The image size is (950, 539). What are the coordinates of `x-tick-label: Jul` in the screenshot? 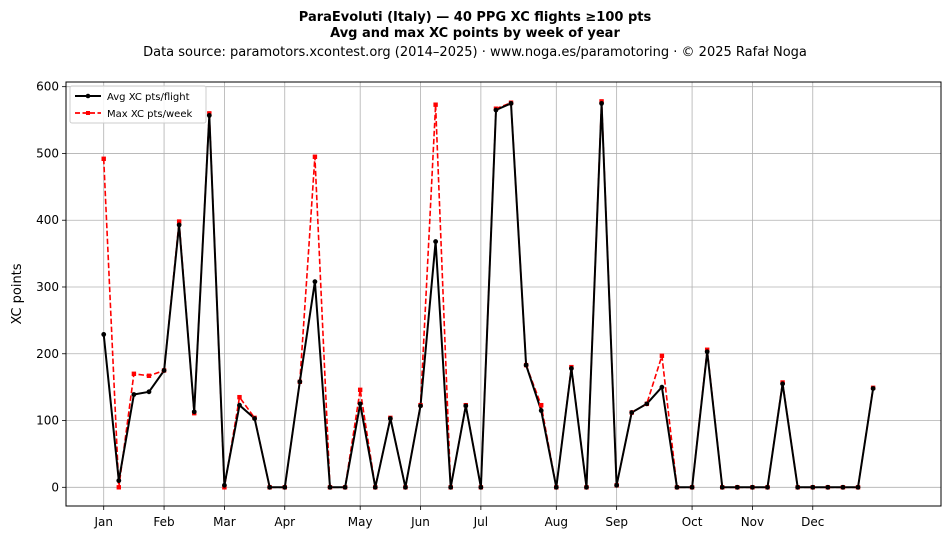 It's located at (480, 522).